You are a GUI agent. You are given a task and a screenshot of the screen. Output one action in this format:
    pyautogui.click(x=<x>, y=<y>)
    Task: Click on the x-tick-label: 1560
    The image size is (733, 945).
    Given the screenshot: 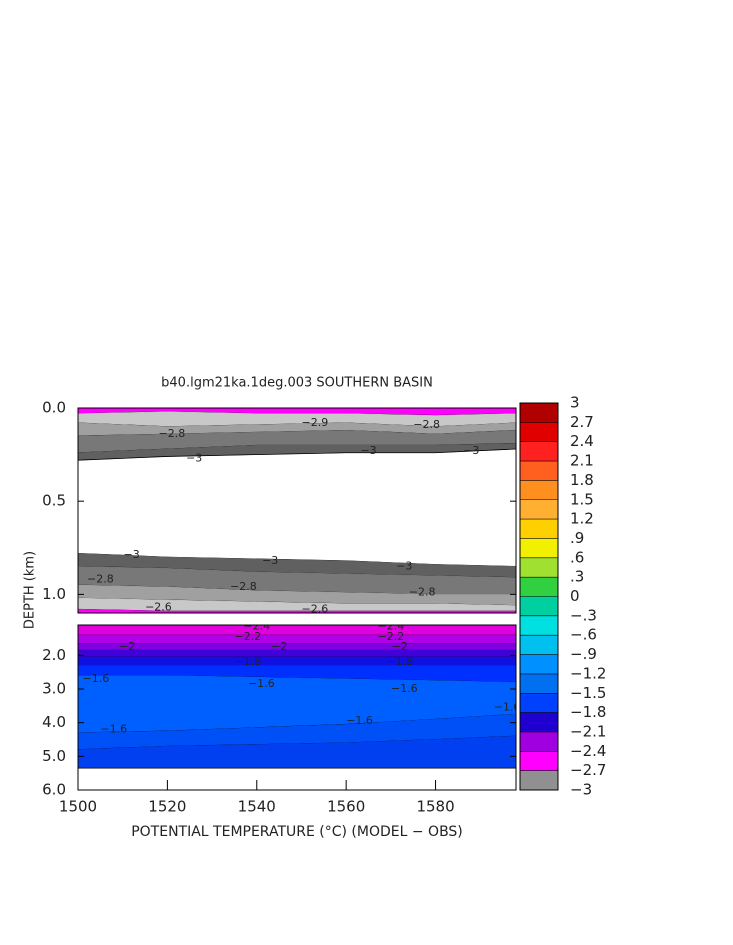 What is the action you would take?
    pyautogui.click(x=346, y=807)
    